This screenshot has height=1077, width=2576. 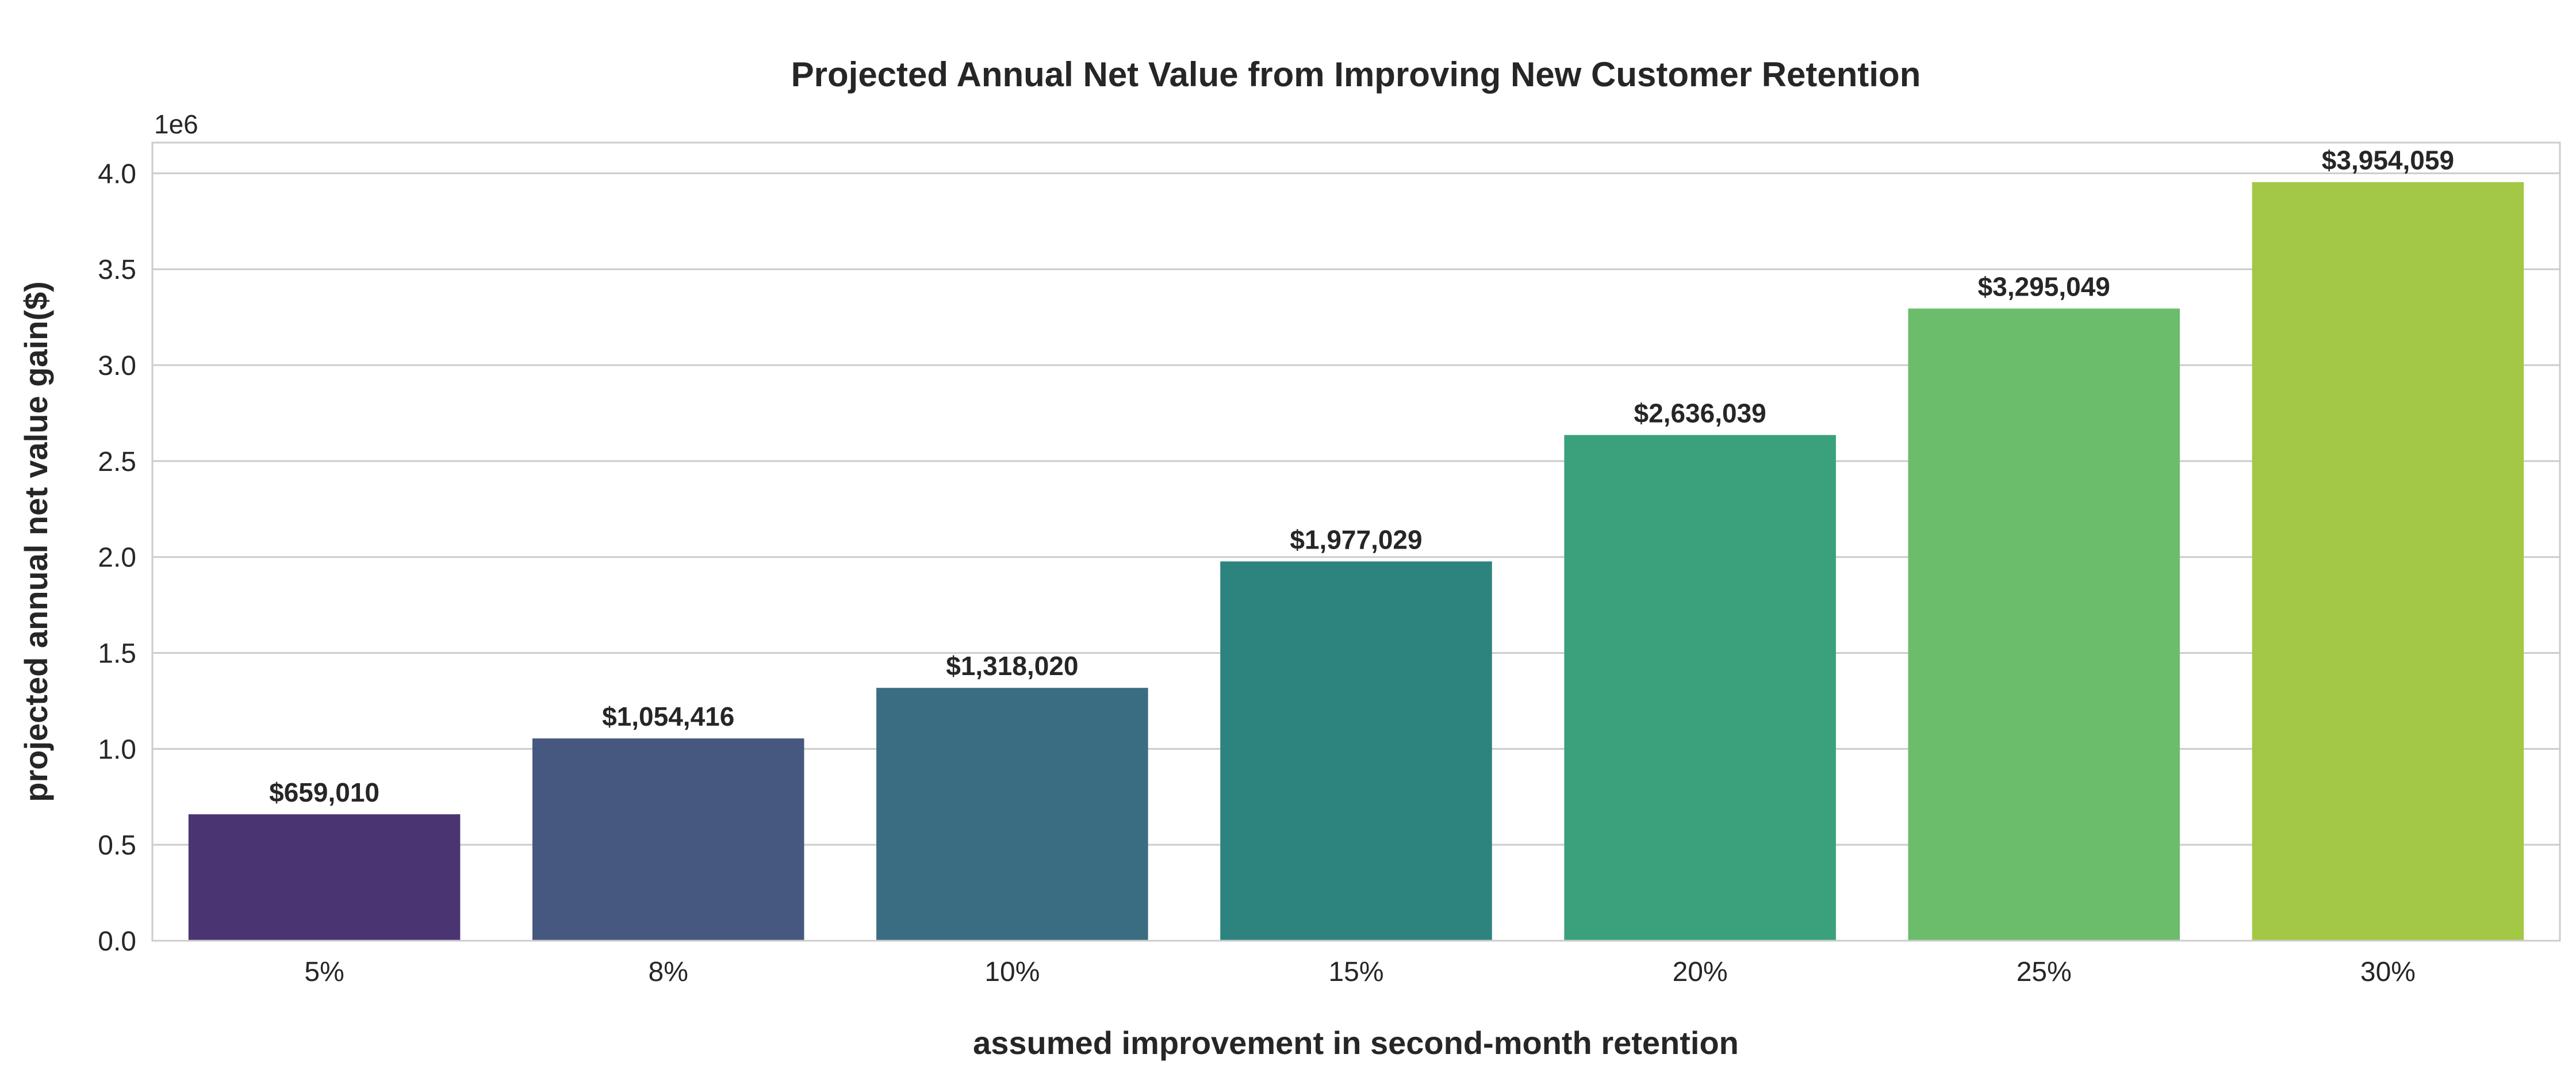 I want to click on bar-value-label: $1,318,020, so click(x=1012, y=666).